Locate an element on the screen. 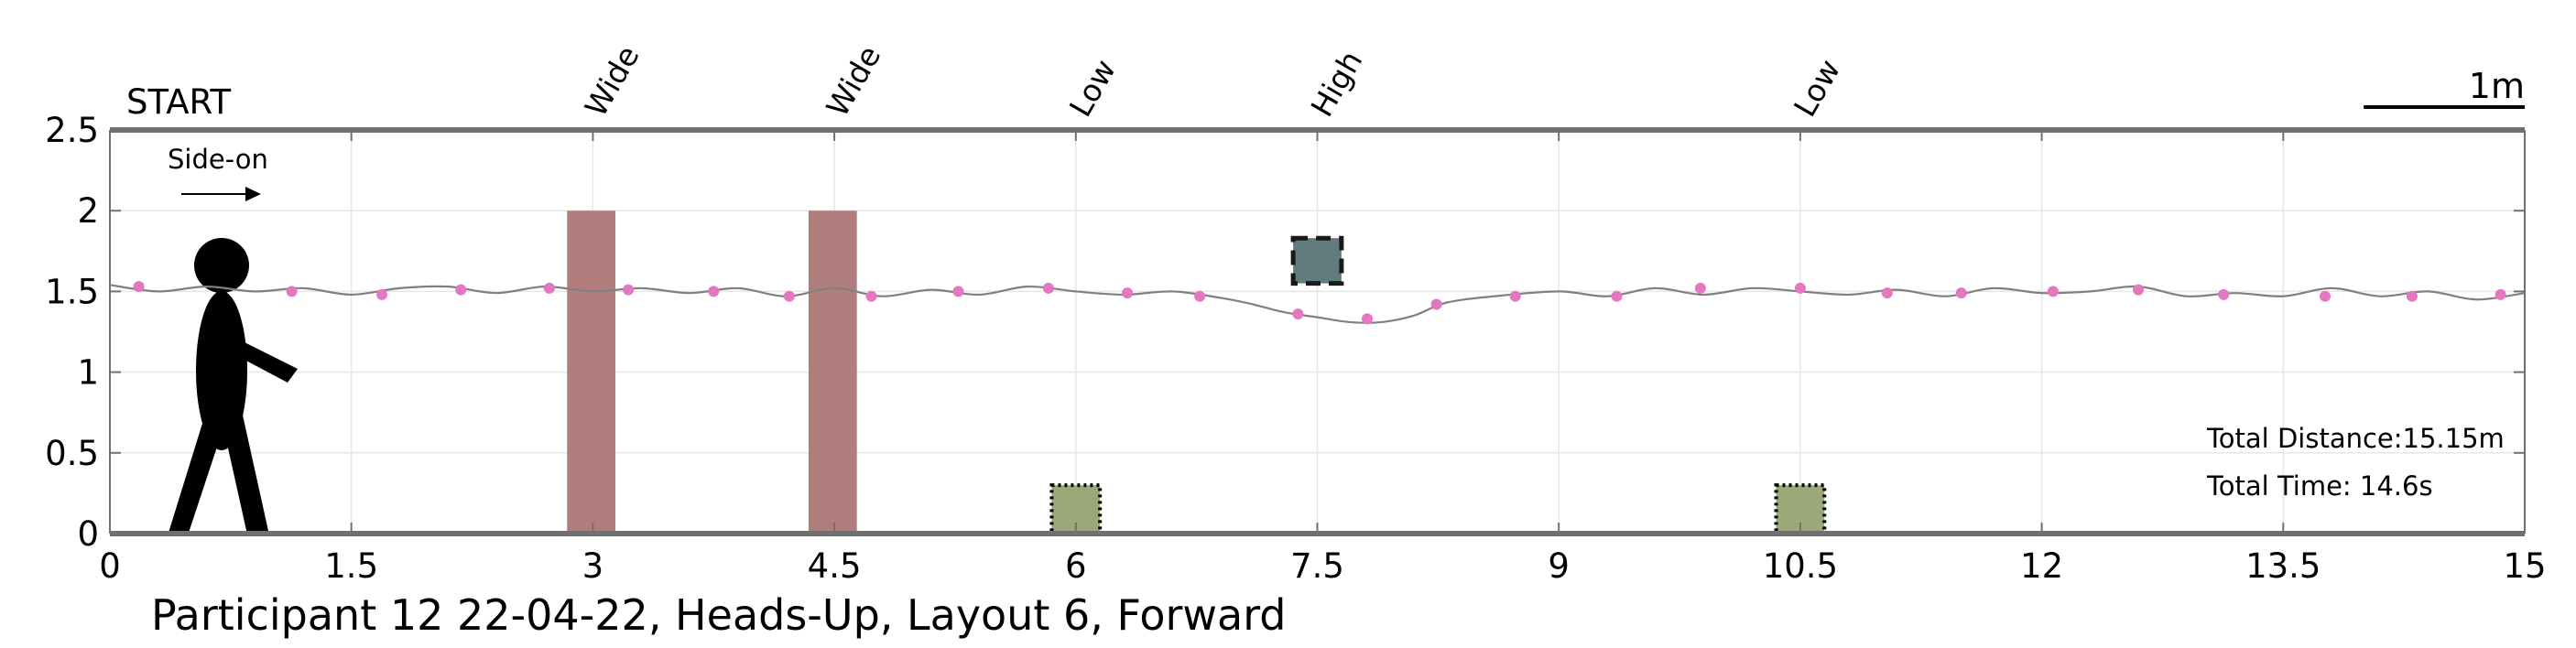 The image size is (2576, 648). trajectory-line is located at coordinates (1317, 304).